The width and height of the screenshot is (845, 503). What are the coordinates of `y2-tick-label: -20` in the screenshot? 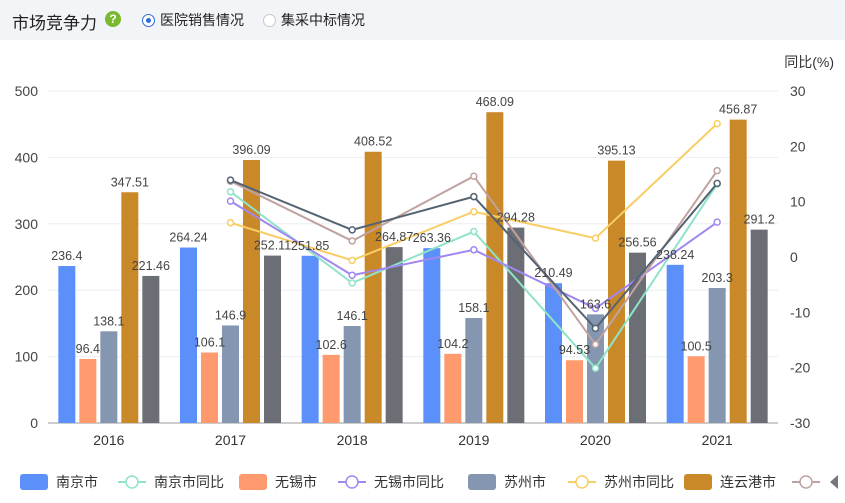 It's located at (800, 368).